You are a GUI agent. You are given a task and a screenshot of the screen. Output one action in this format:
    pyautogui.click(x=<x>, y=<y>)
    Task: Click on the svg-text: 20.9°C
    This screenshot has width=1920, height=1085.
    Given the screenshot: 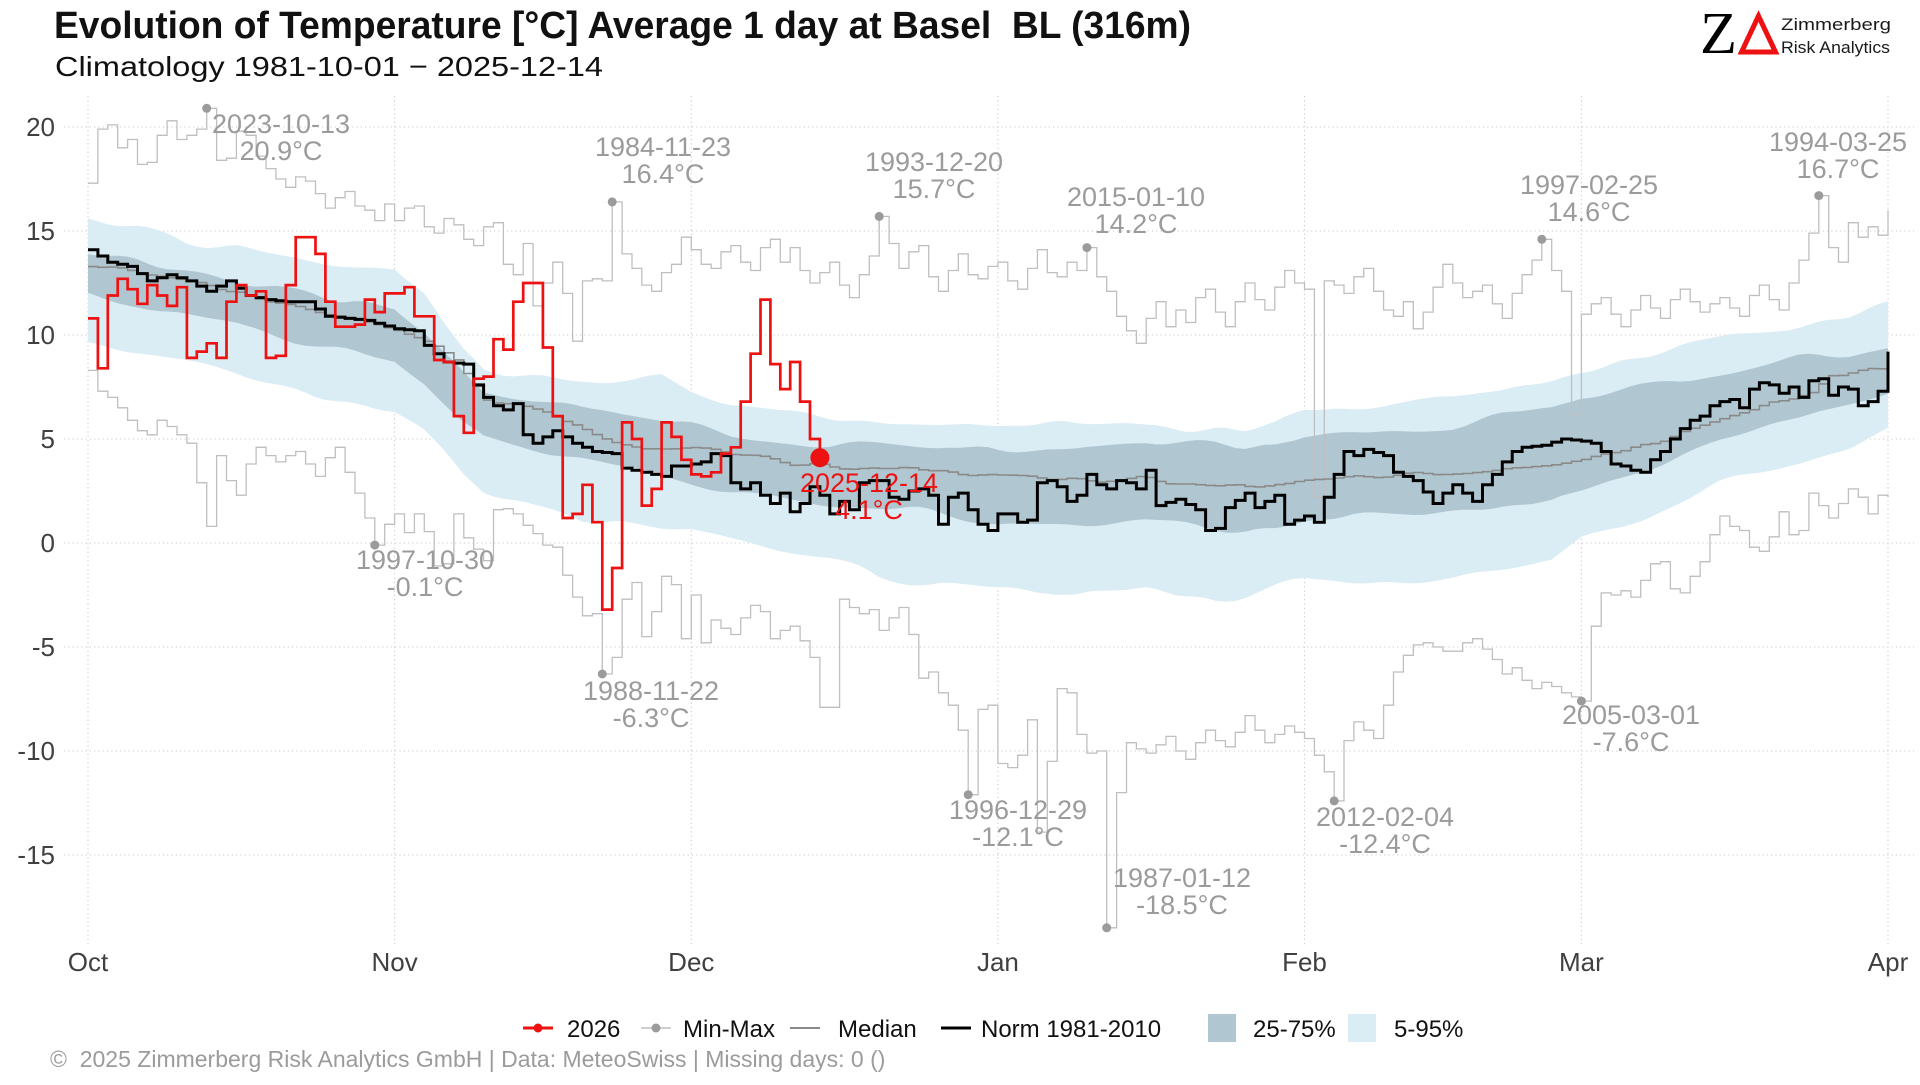 What is the action you would take?
    pyautogui.click(x=281, y=151)
    